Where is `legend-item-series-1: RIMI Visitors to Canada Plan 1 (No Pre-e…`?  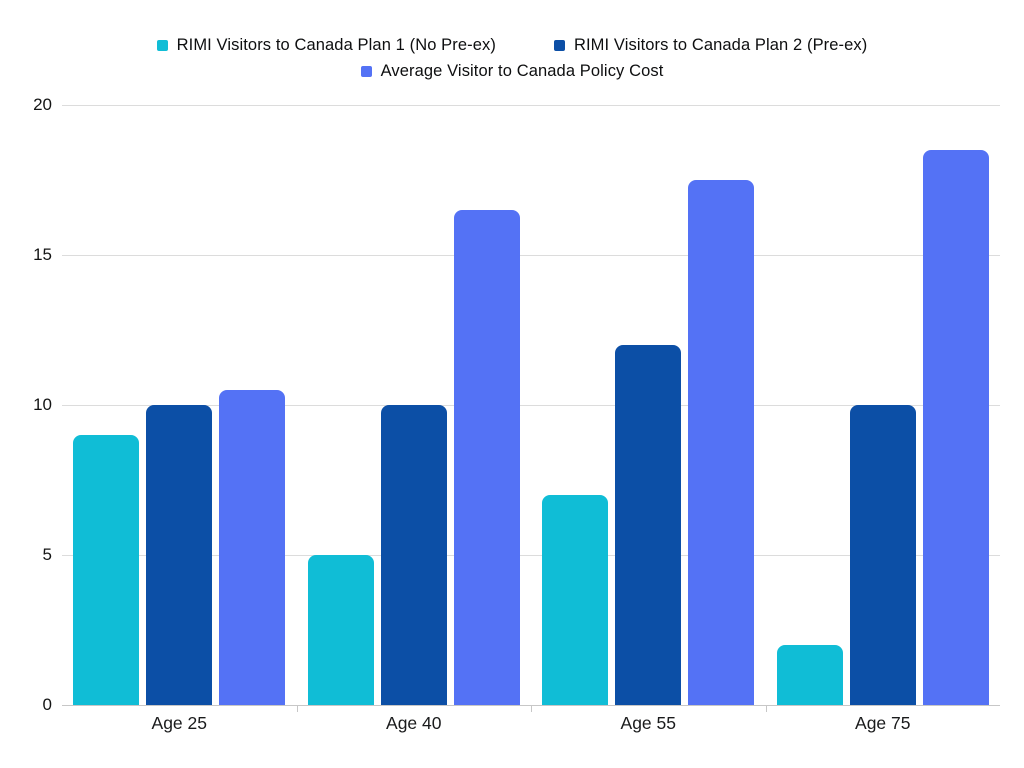 legend-item-series-1: RIMI Visitors to Canada Plan 1 (No Pre-e… is located at coordinates (326, 45).